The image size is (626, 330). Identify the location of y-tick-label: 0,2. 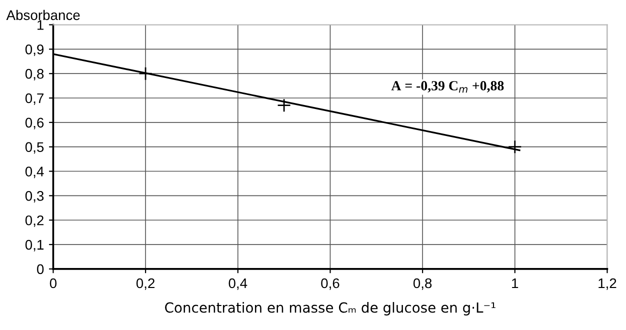
(34, 221).